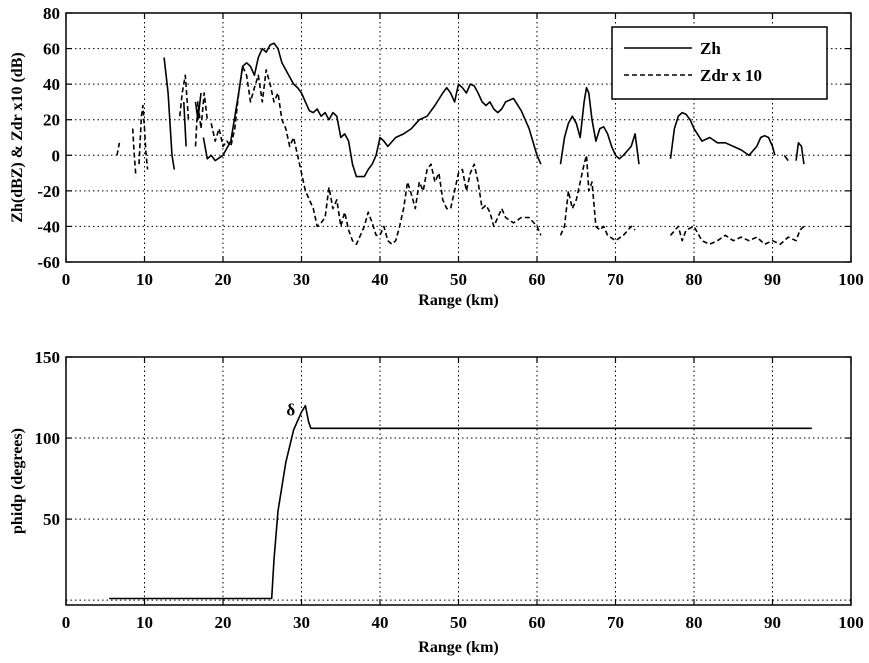 Image resolution: width=869 pixels, height=663 pixels. Describe the element at coordinates (51, 519) in the screenshot. I see `y-tick-label: 50` at that location.